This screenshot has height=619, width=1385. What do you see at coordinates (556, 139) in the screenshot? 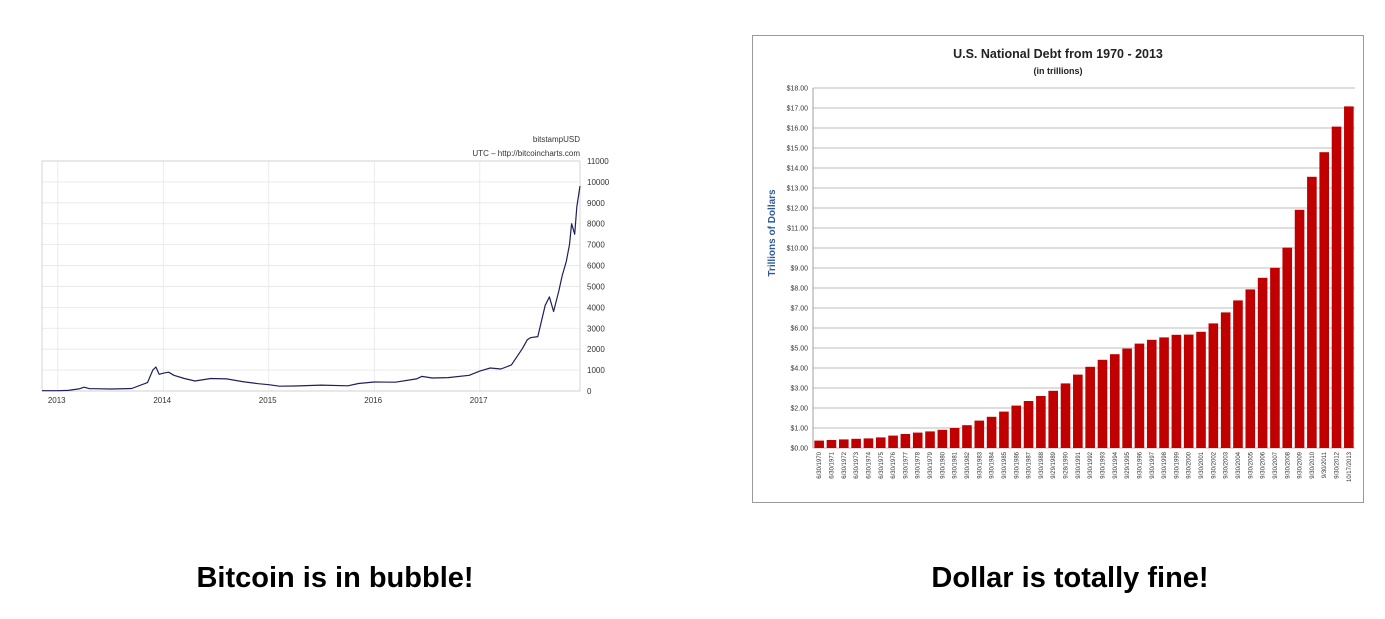
I see `btc-chart-title: bitstampUSD` at bounding box center [556, 139].